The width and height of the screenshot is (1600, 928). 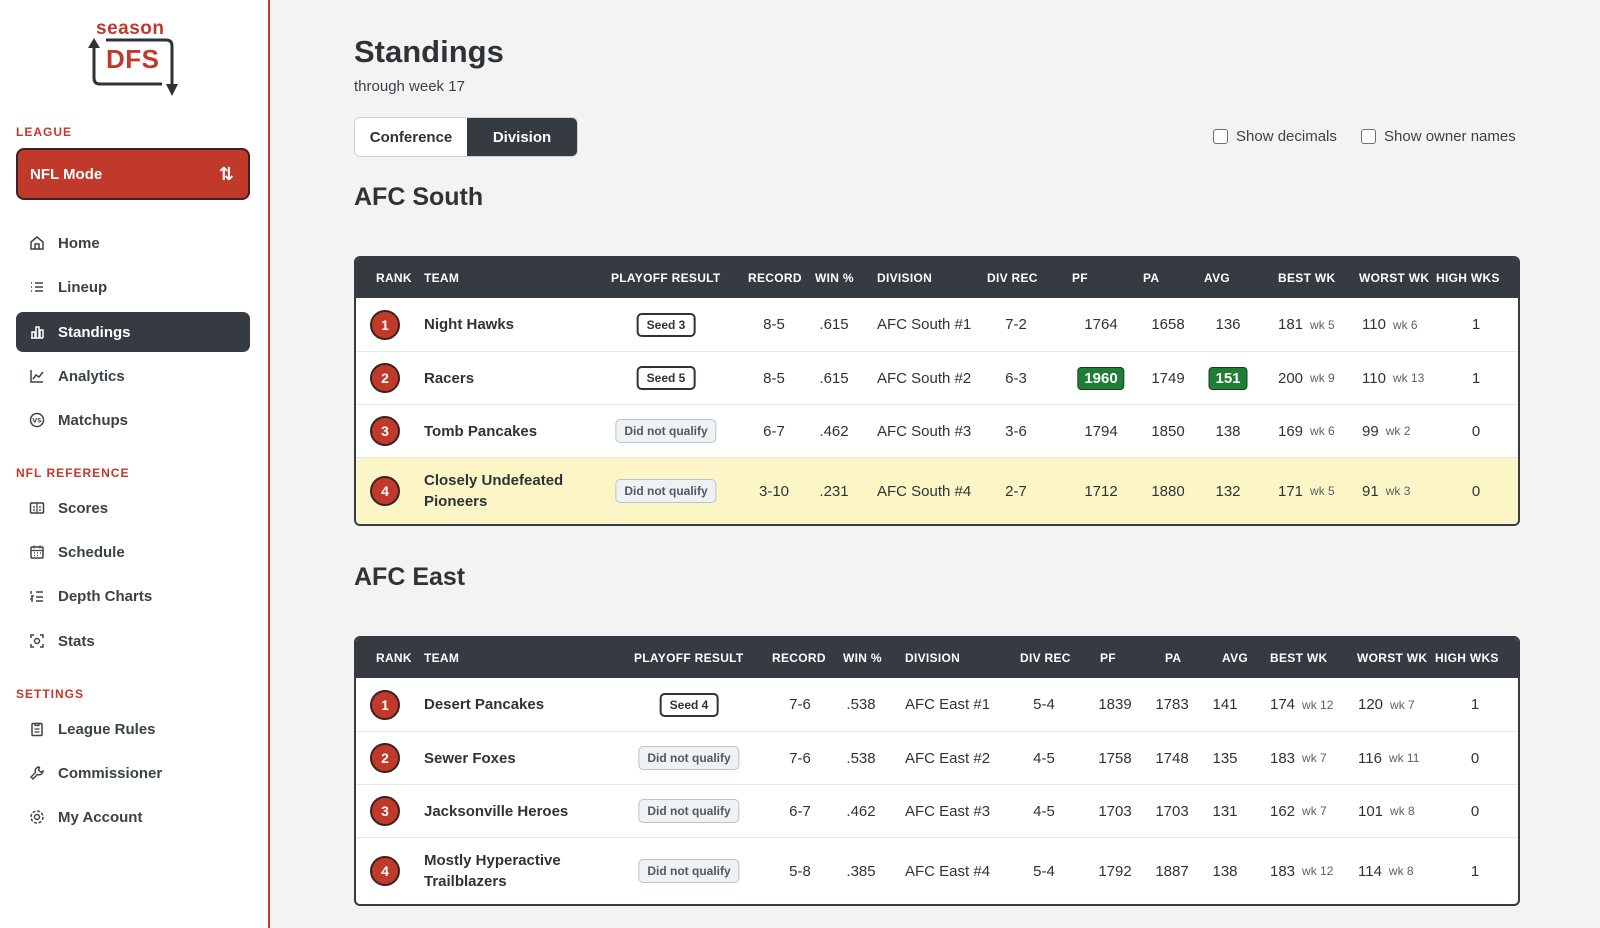 I want to click on nav-label: Schedule, so click(x=91, y=552).